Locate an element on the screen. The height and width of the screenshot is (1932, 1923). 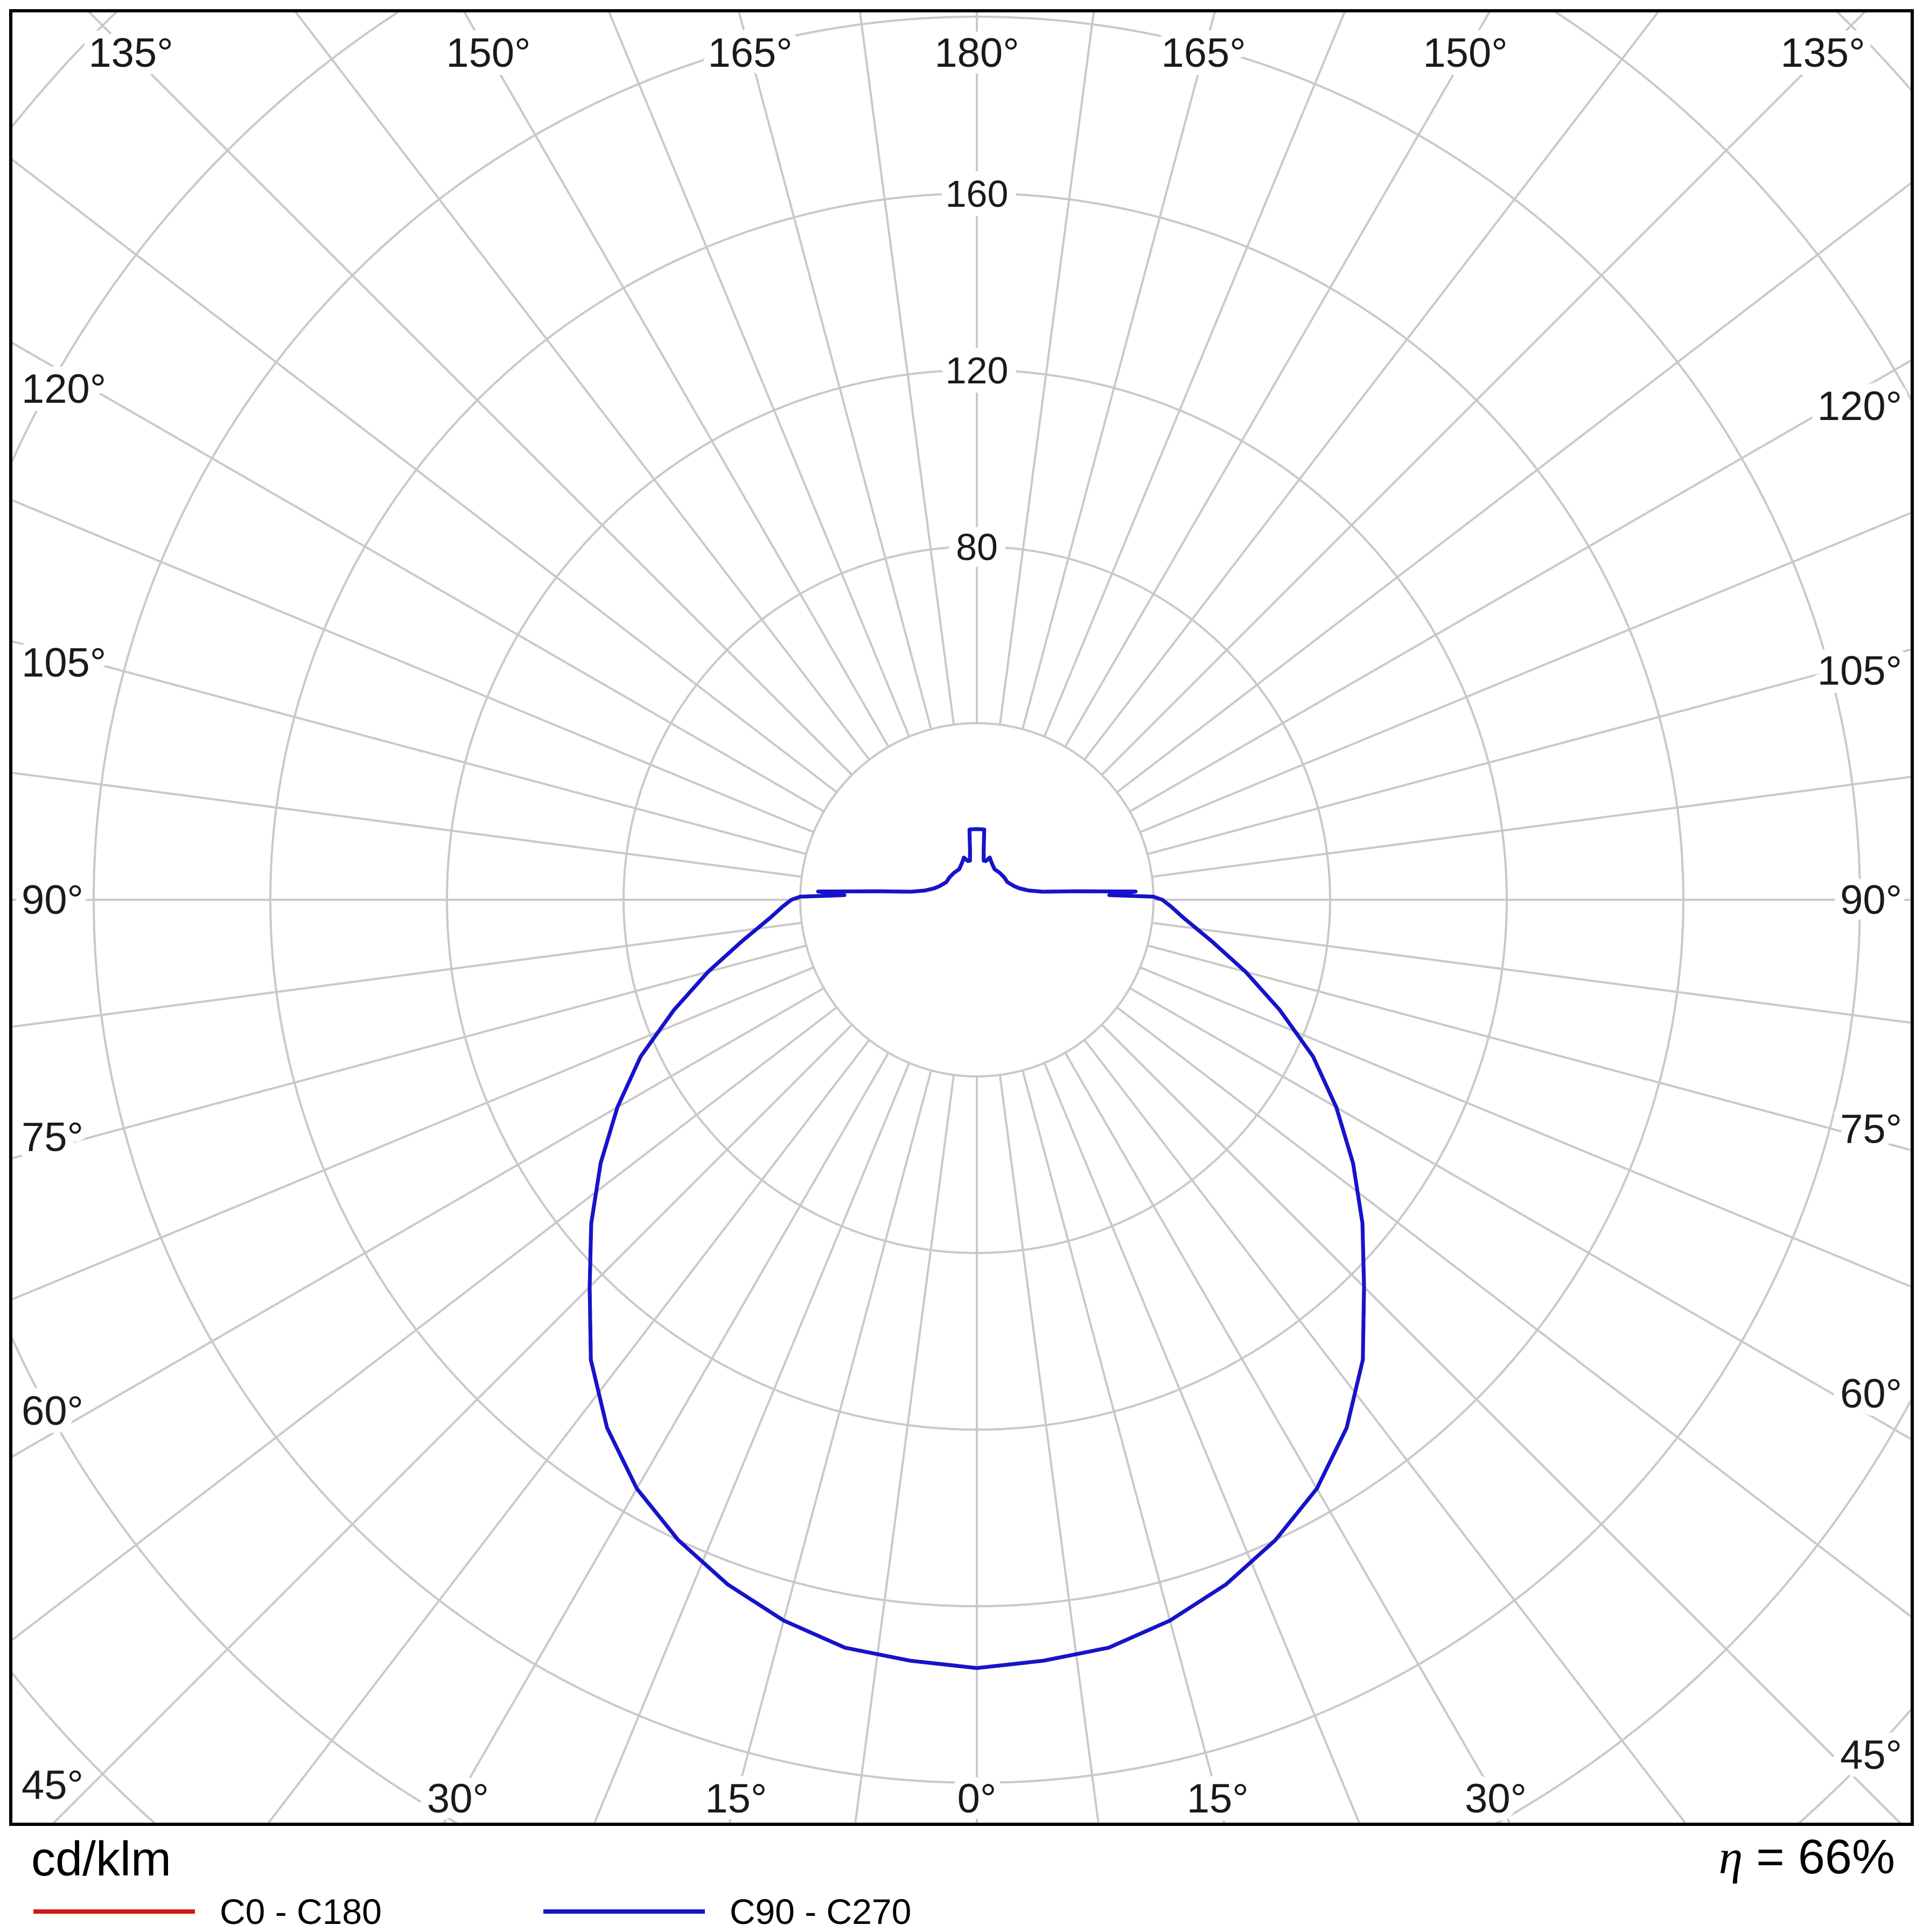
efficiency-label: η = 66% is located at coordinates (1807, 1857).